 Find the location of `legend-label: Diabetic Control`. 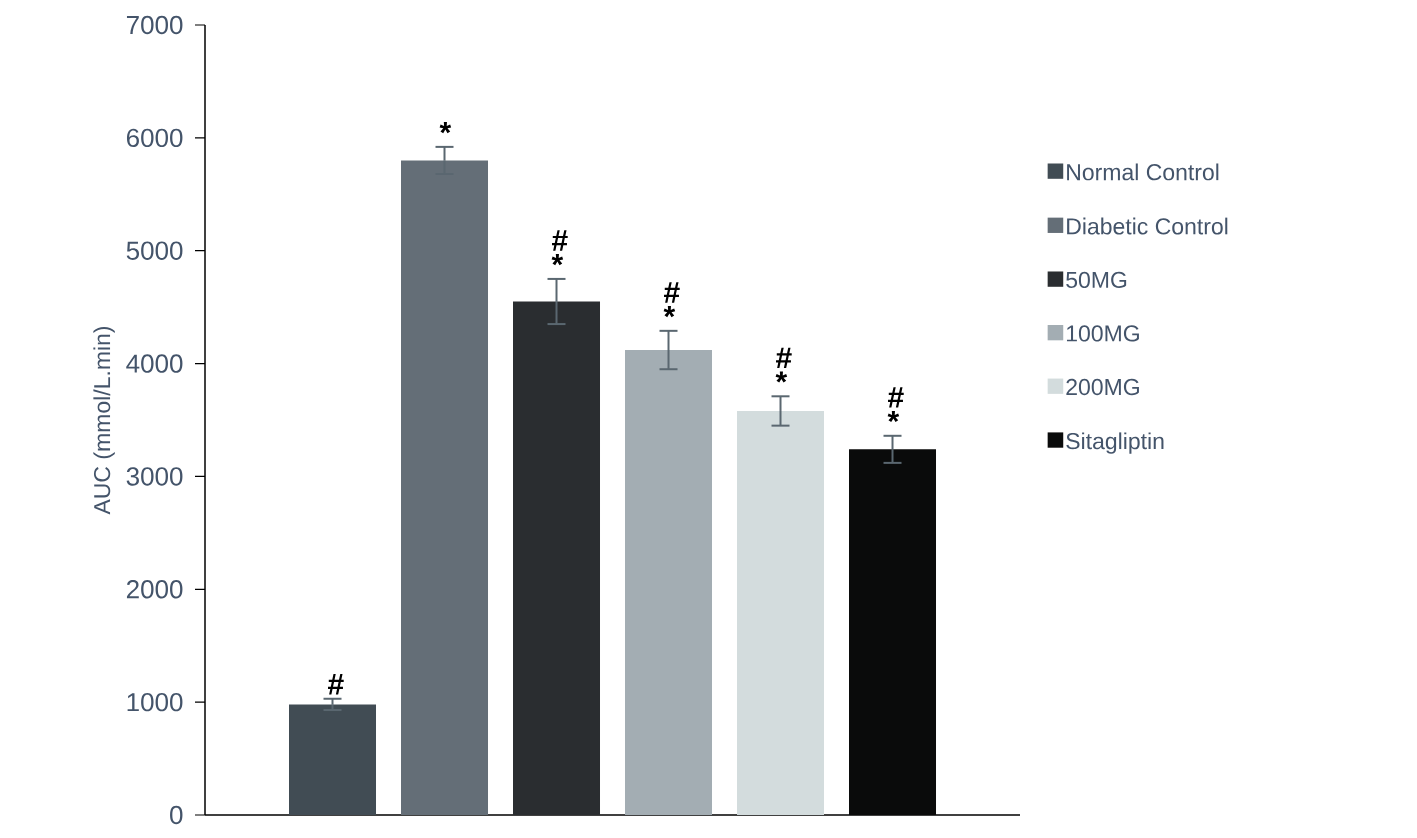

legend-label: Diabetic Control is located at coordinates (1147, 226).